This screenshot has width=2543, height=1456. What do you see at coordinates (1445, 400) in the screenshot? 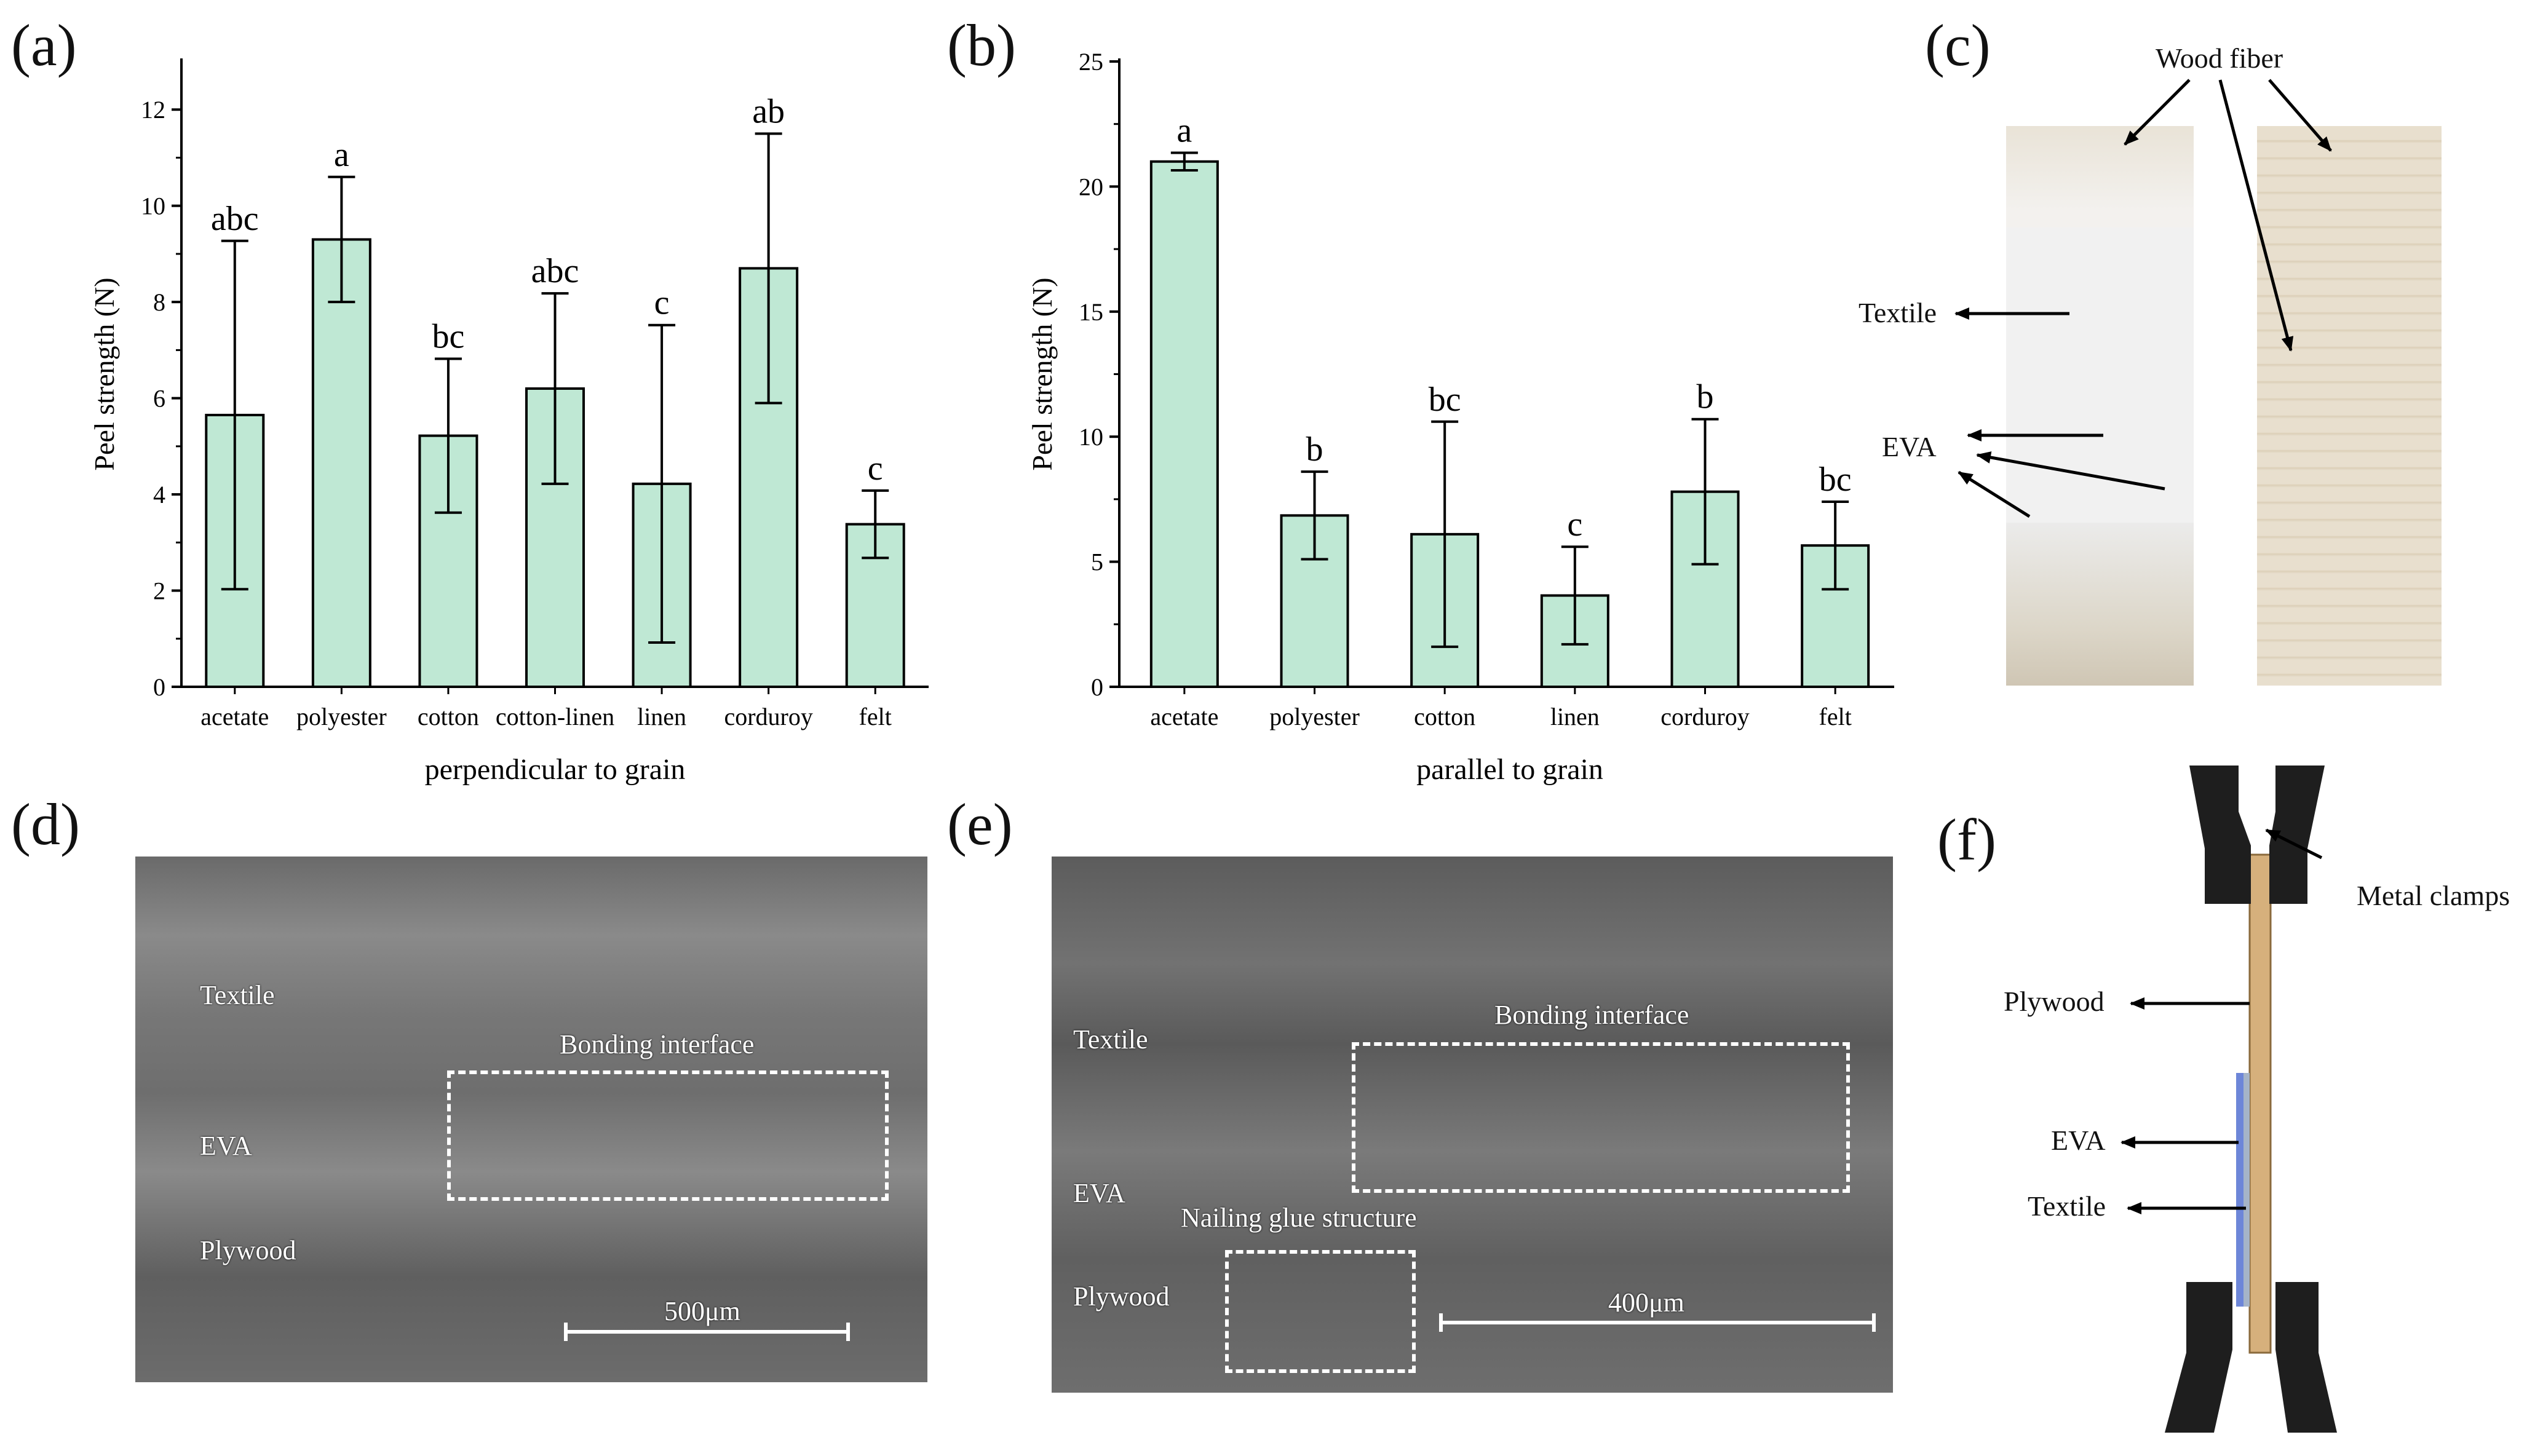
I see `significance-letter-b-cotton: bc` at bounding box center [1445, 400].